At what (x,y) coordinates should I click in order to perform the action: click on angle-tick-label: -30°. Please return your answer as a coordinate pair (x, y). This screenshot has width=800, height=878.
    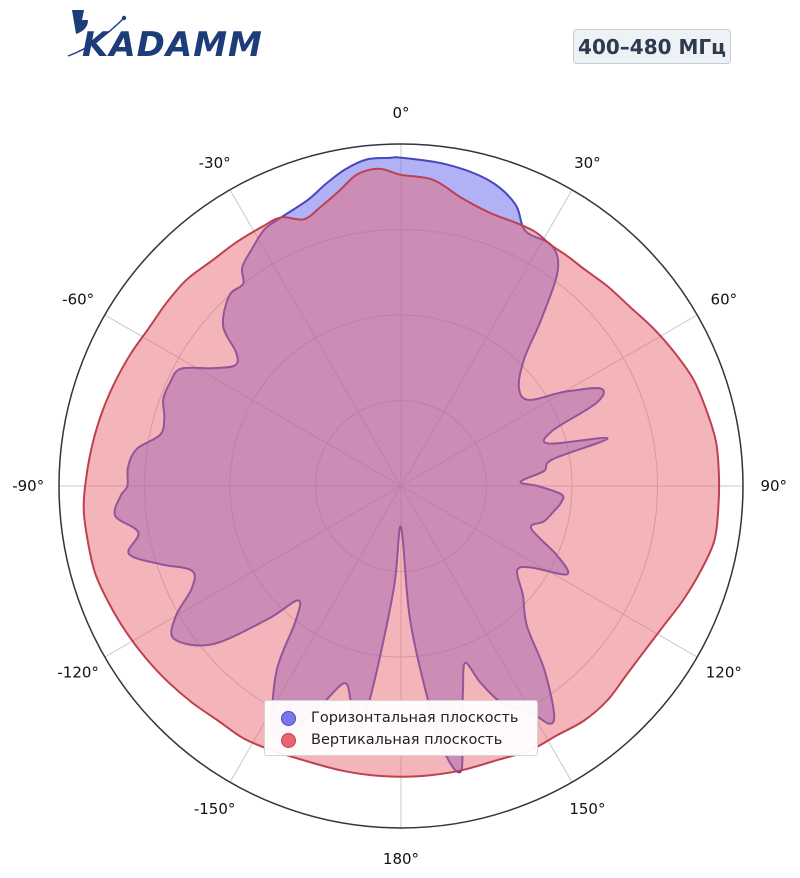
    Looking at the image, I should click on (215, 163).